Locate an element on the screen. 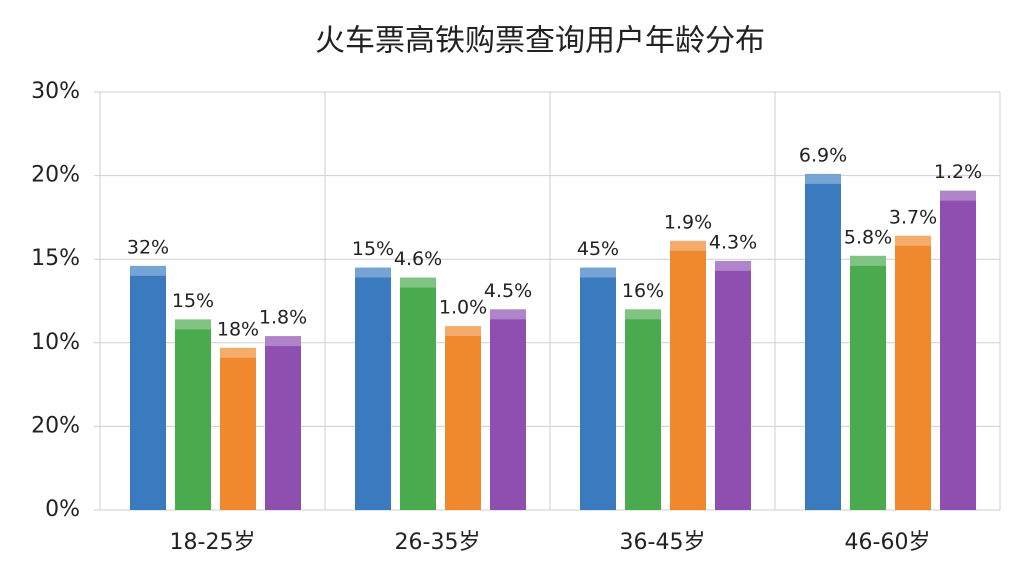 The height and width of the screenshot is (576, 1024). data-label: 45% is located at coordinates (598, 249).